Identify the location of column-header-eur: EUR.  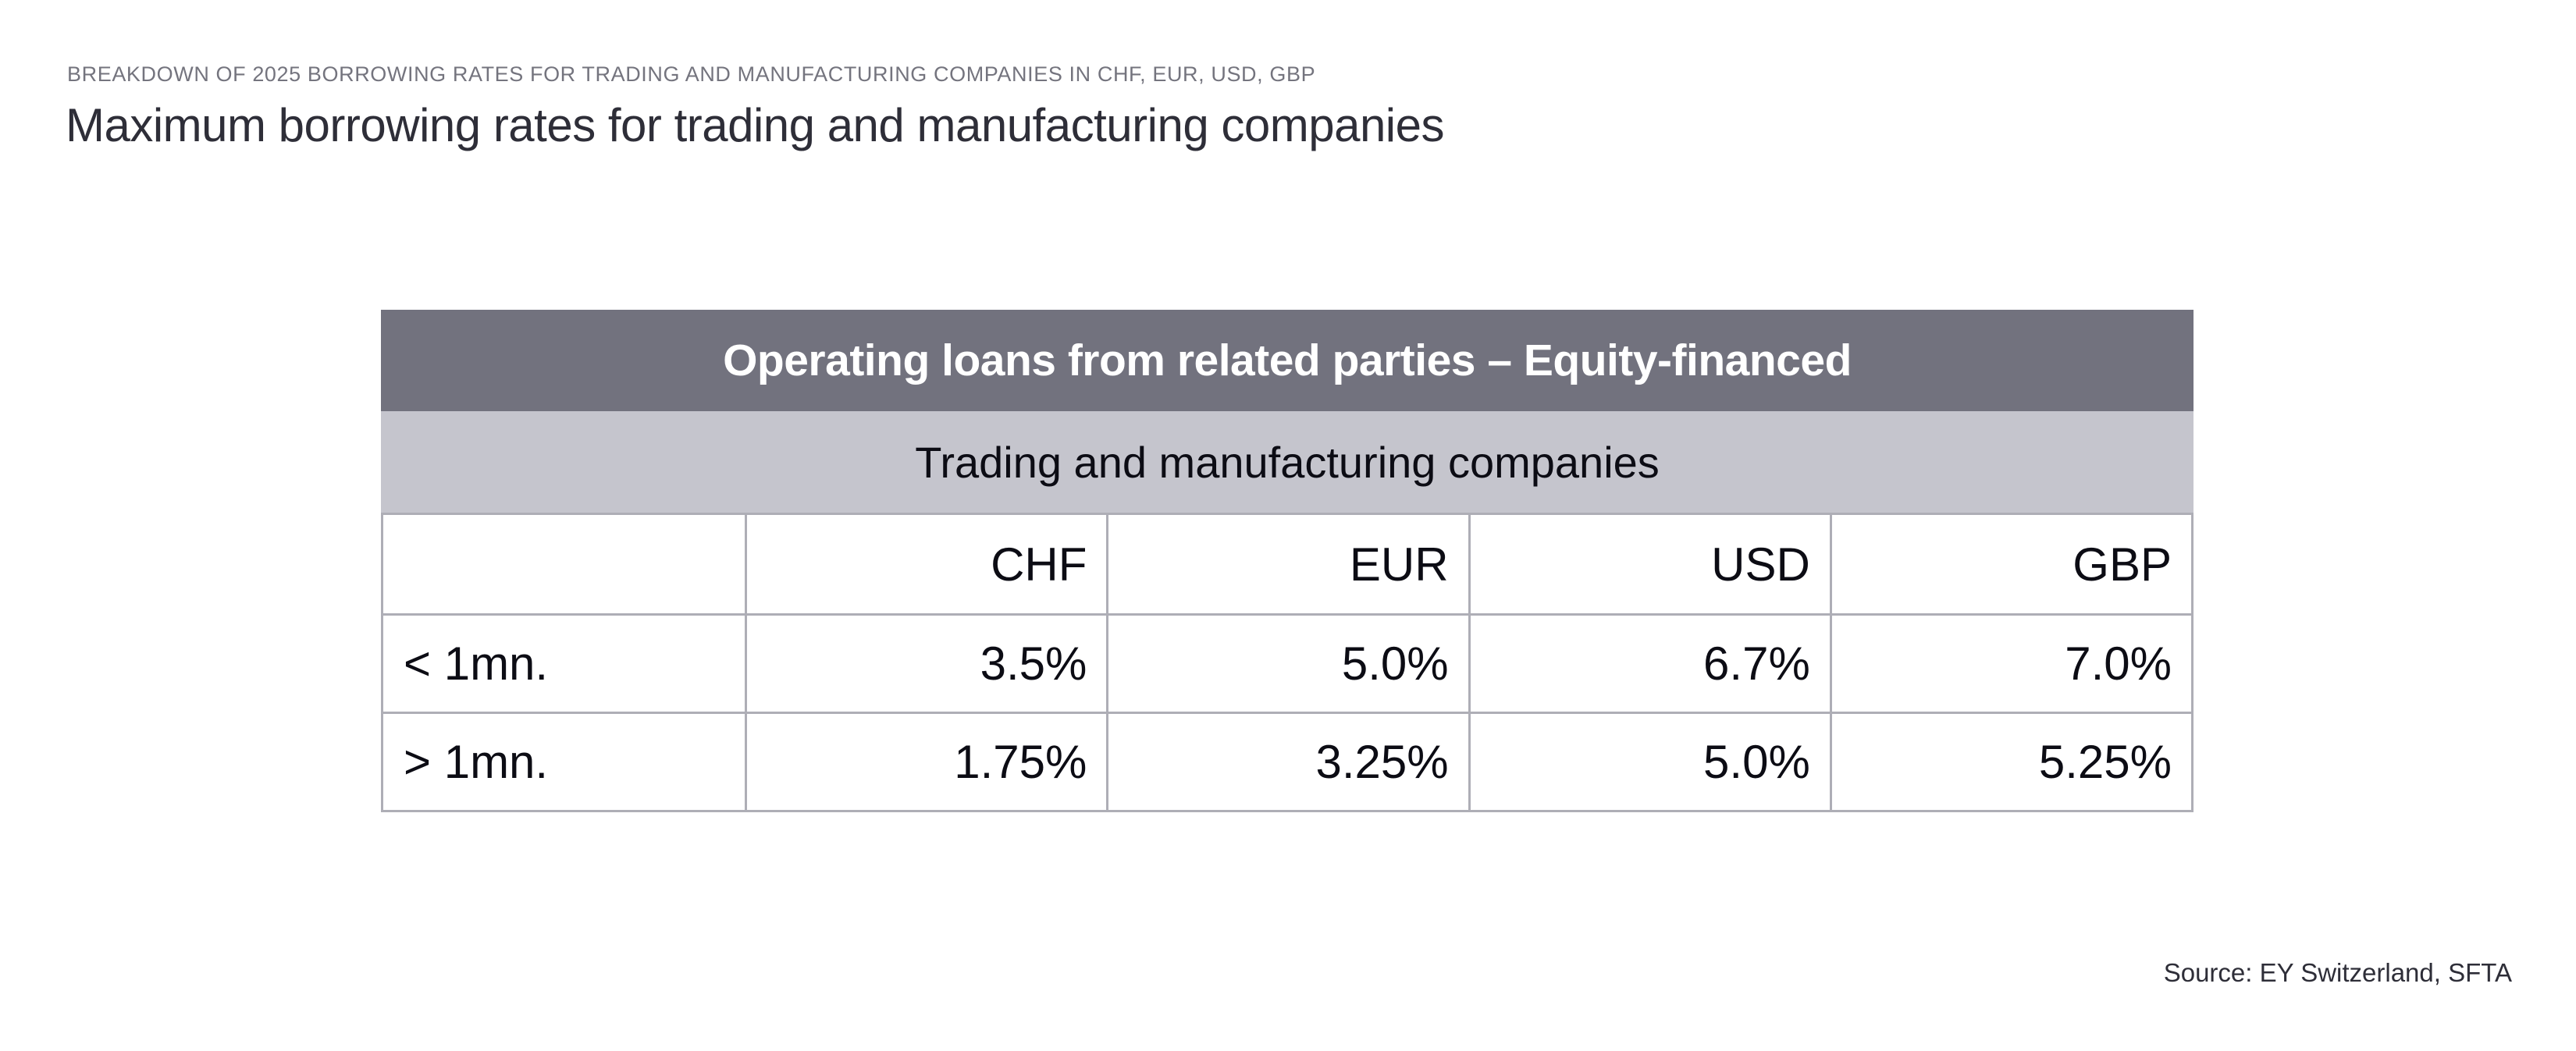
(1287, 564).